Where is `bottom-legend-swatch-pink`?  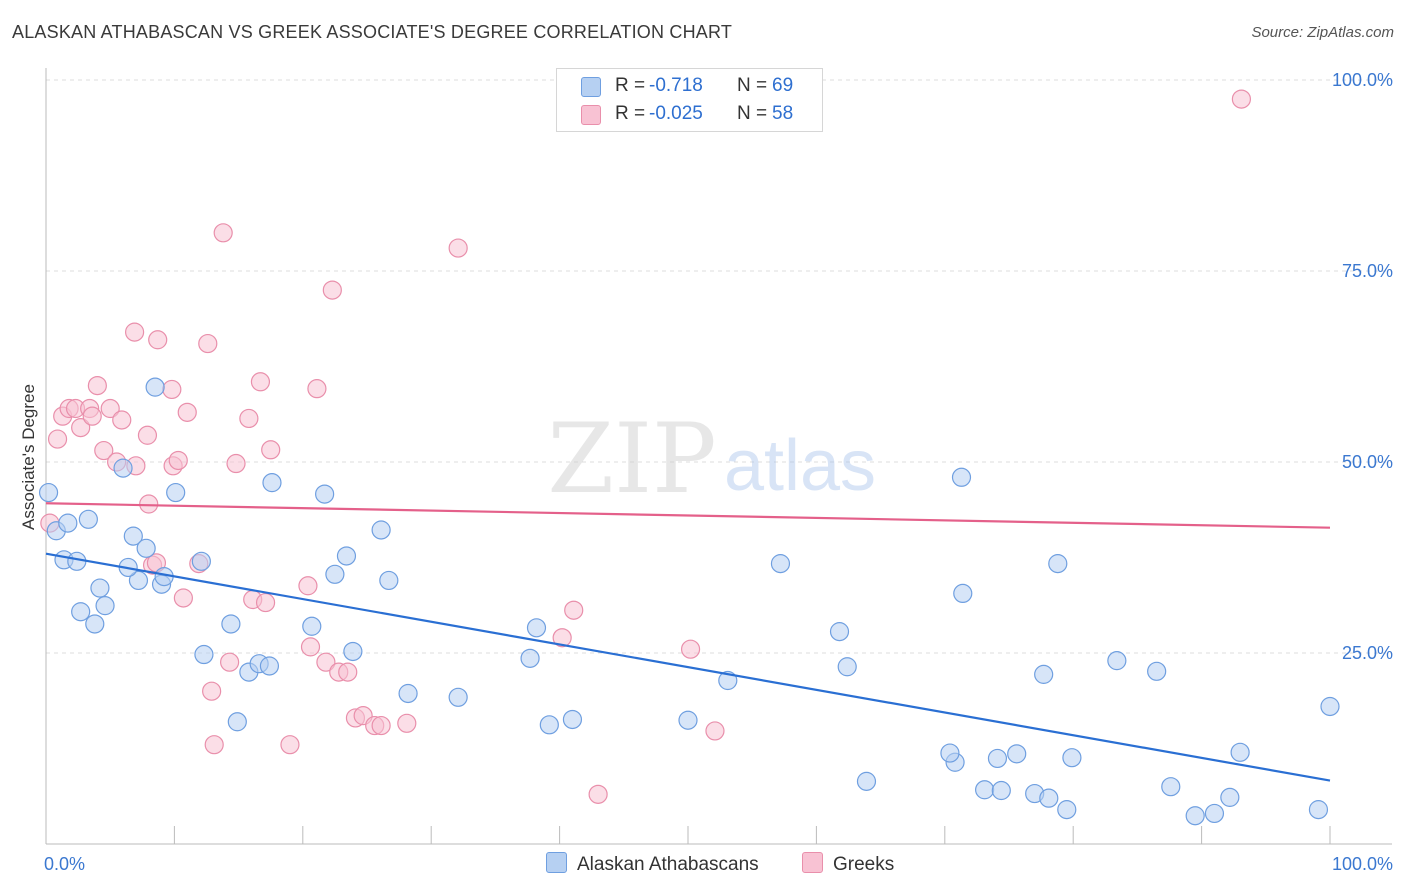
bottom-legend-swatch-pink is located at coordinates (812, 862).